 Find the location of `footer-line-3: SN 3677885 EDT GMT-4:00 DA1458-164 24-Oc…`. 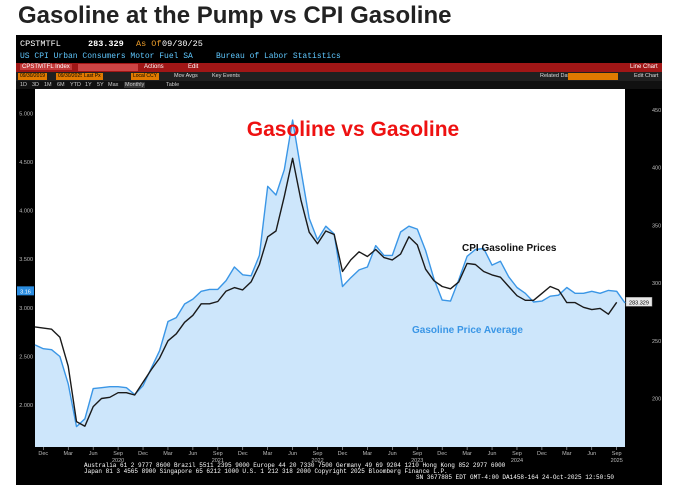

footer-line-3: SN 3677885 EDT GMT-4:00 DA1458-164 24-Oc… is located at coordinates (515, 477).